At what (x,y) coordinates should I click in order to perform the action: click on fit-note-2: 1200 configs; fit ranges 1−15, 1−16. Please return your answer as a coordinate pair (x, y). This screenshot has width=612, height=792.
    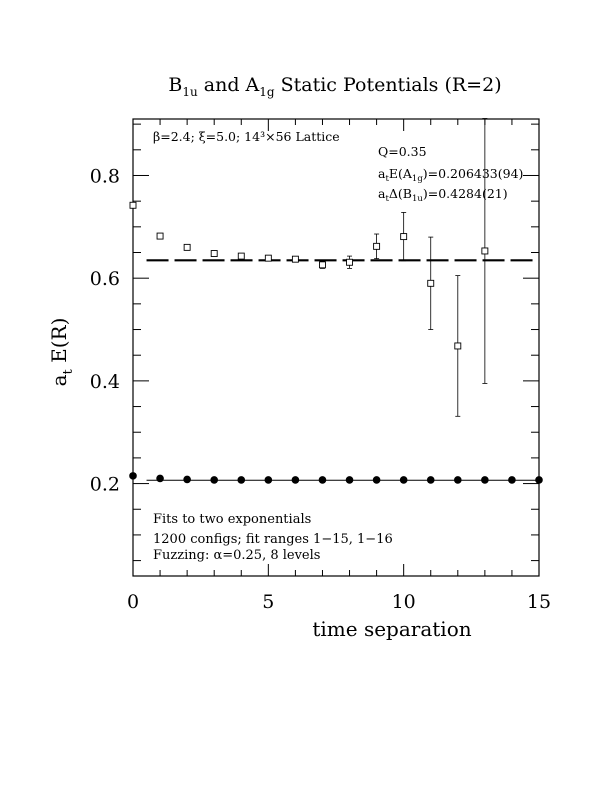
    Looking at the image, I should click on (273, 539).